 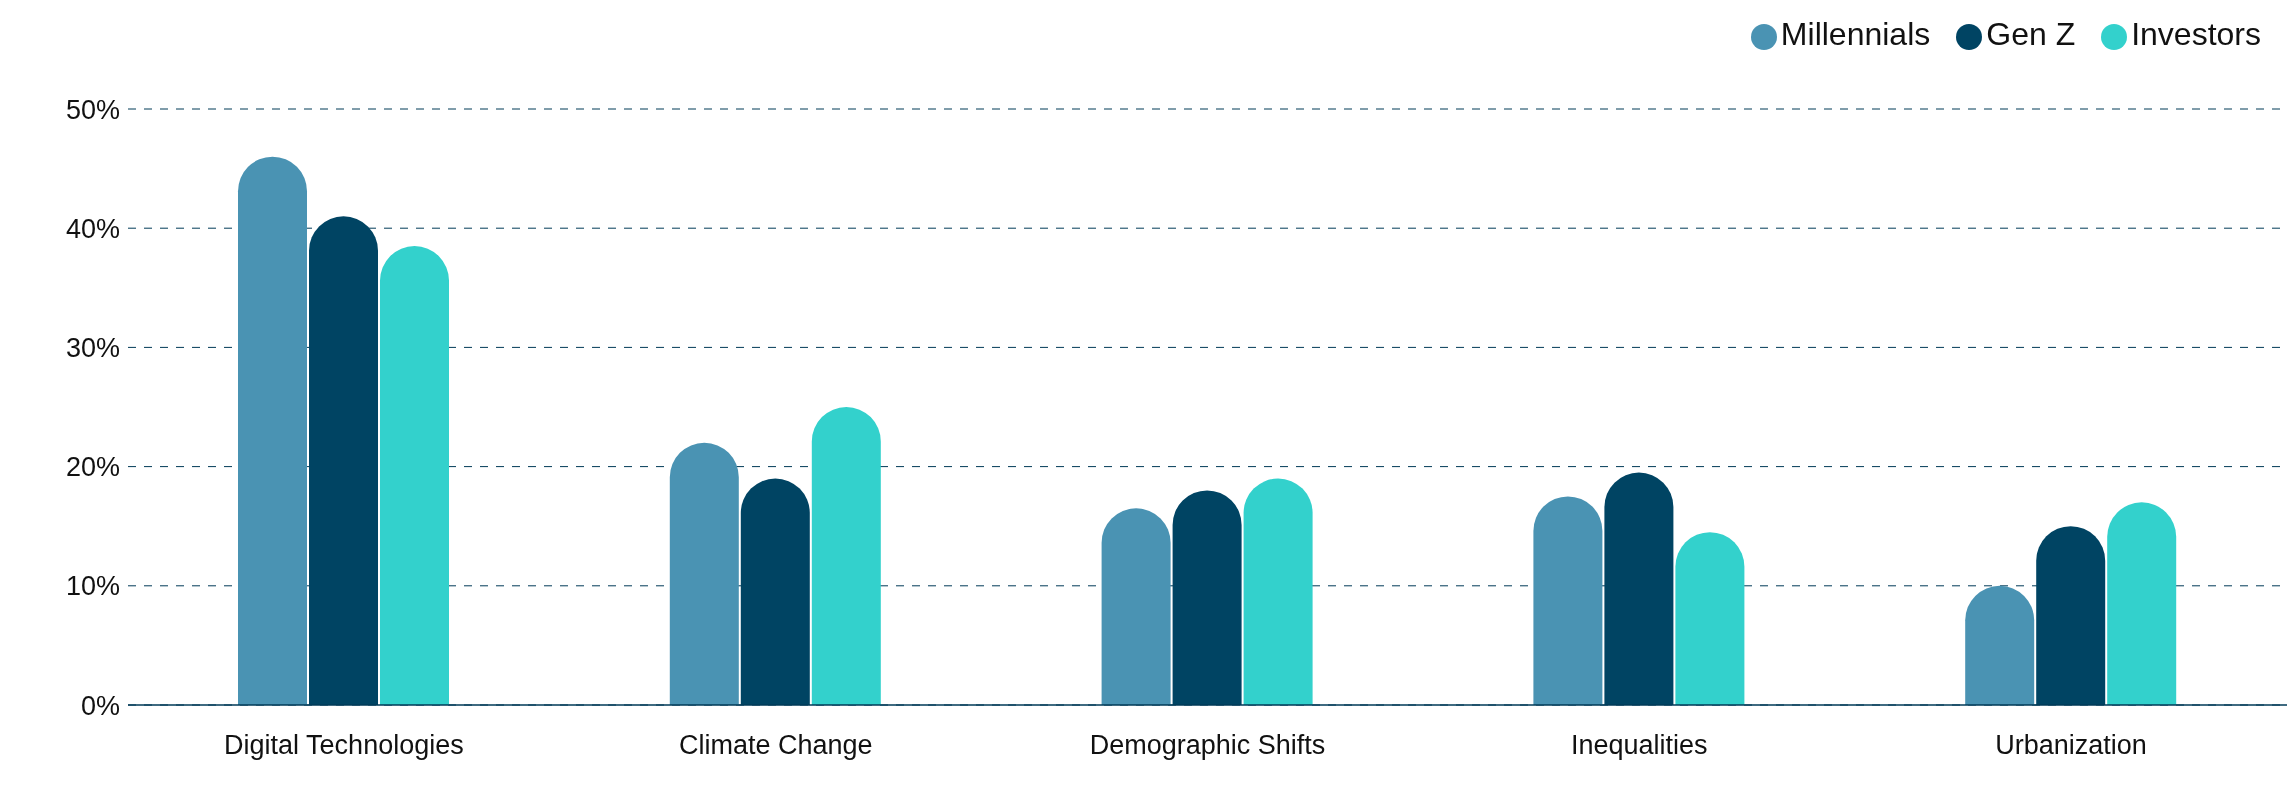 What do you see at coordinates (2196, 34) in the screenshot?
I see `legend-label: Investors` at bounding box center [2196, 34].